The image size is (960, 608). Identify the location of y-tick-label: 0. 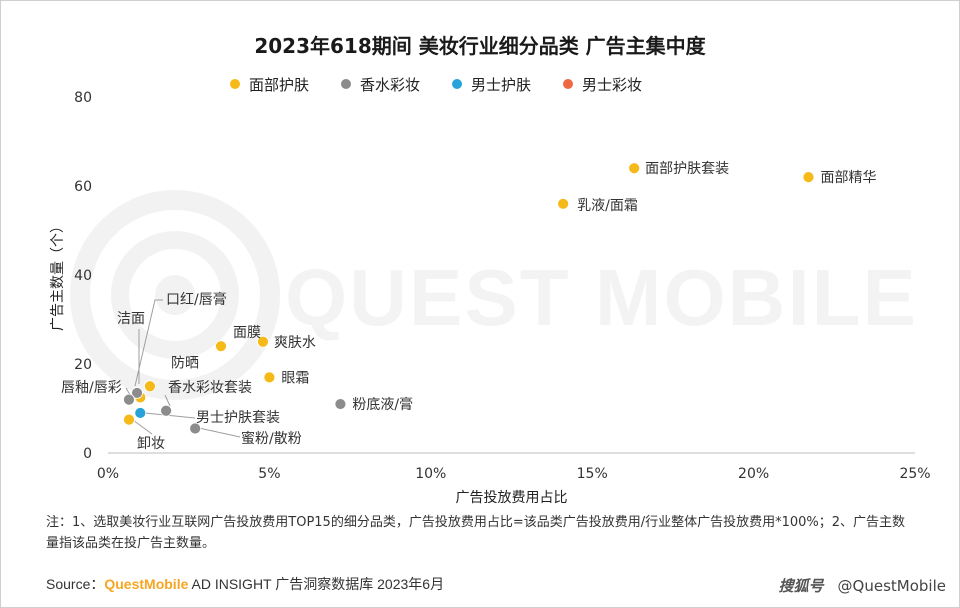
(87, 454).